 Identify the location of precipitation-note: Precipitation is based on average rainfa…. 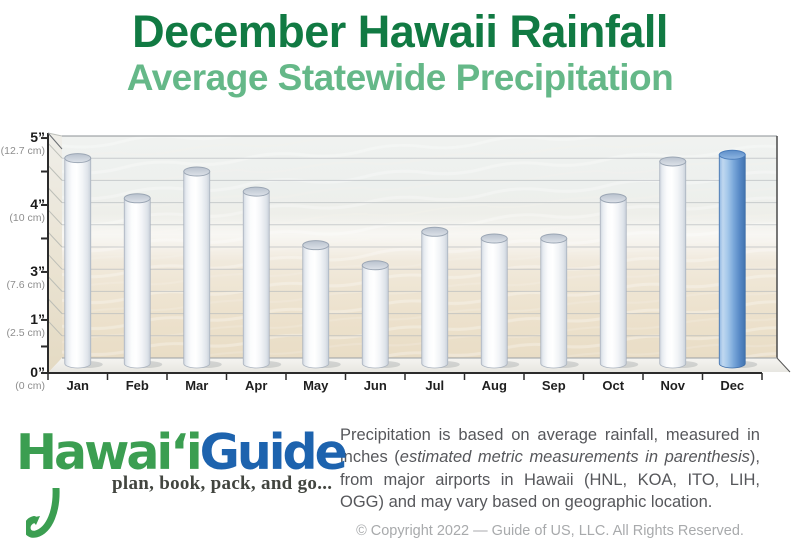
(550, 469).